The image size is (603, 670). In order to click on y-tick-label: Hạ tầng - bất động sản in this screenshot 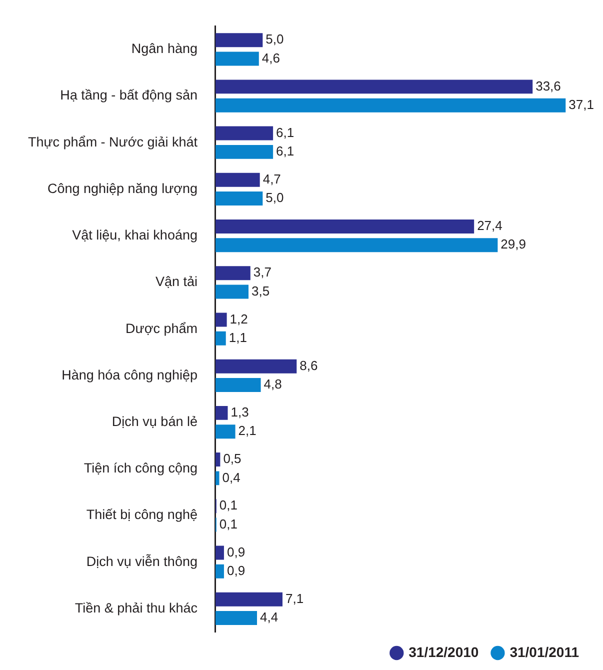, I will do `click(129, 95)`.